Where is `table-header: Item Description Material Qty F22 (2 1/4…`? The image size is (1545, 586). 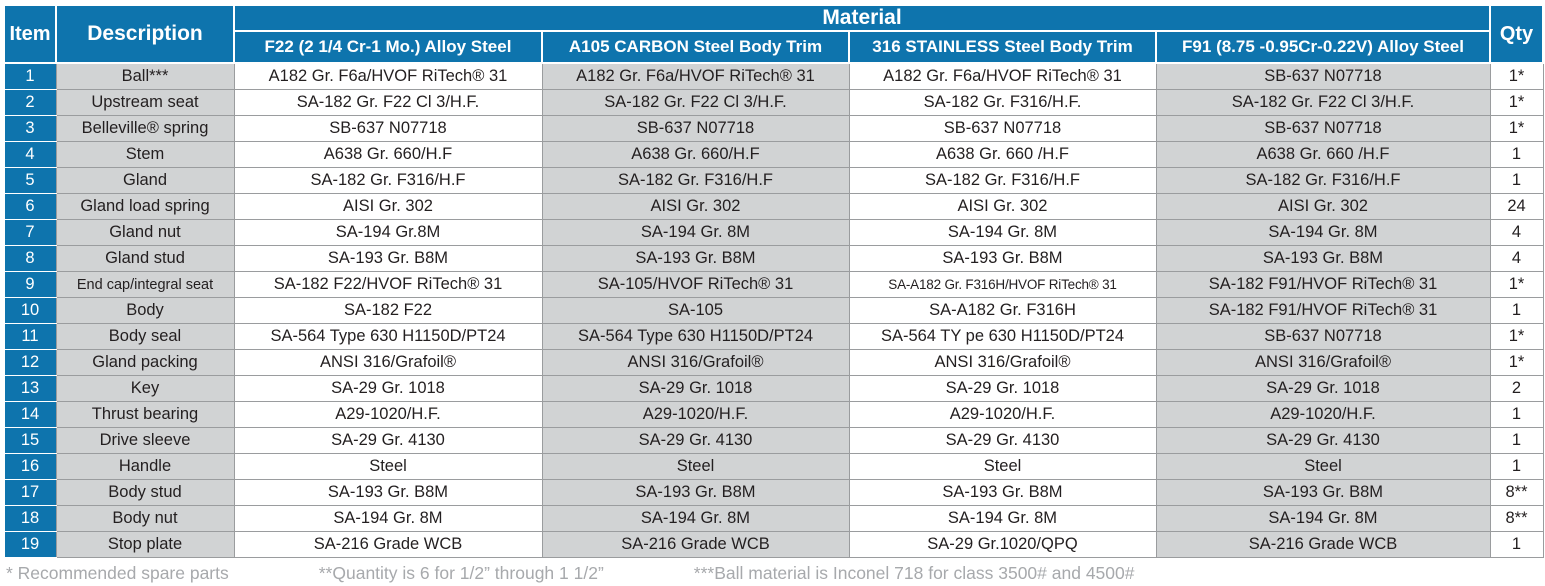 table-header: Item Description Material Qty F22 (2 1/4… is located at coordinates (773, 34).